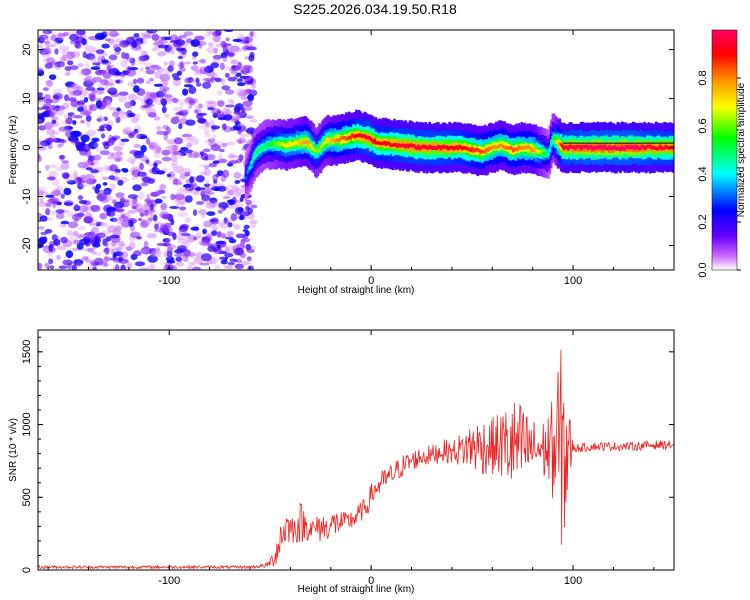 This screenshot has height=600, width=750. What do you see at coordinates (719, 174) in the screenshot?
I see `colorbar-ticks: 0.0 0.2 0.4 0.6 0.8` at bounding box center [719, 174].